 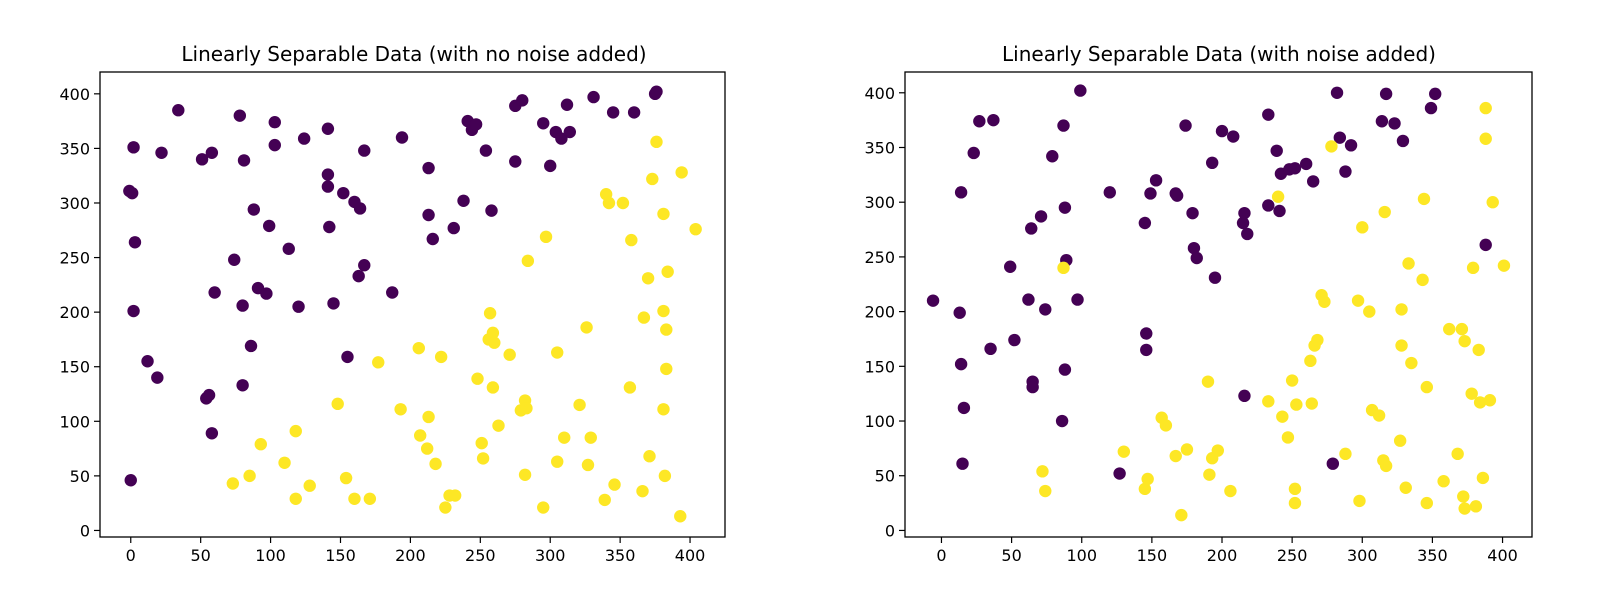 What do you see at coordinates (74, 312) in the screenshot?
I see `y-tick-label: 200` at bounding box center [74, 312].